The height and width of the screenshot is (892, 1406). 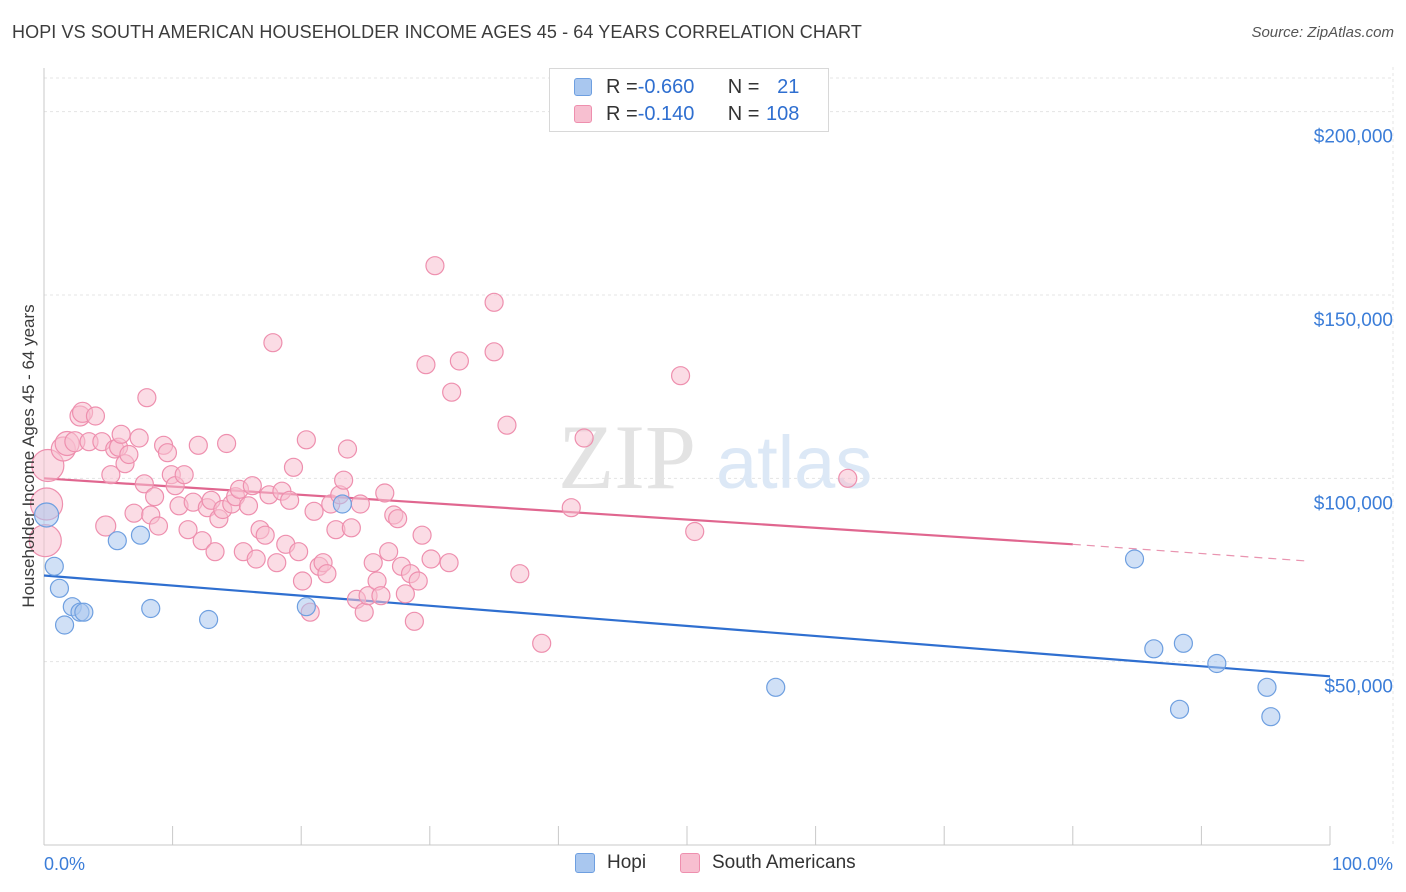 I want to click on series-label-south-americans: South Americans, so click(x=784, y=862).